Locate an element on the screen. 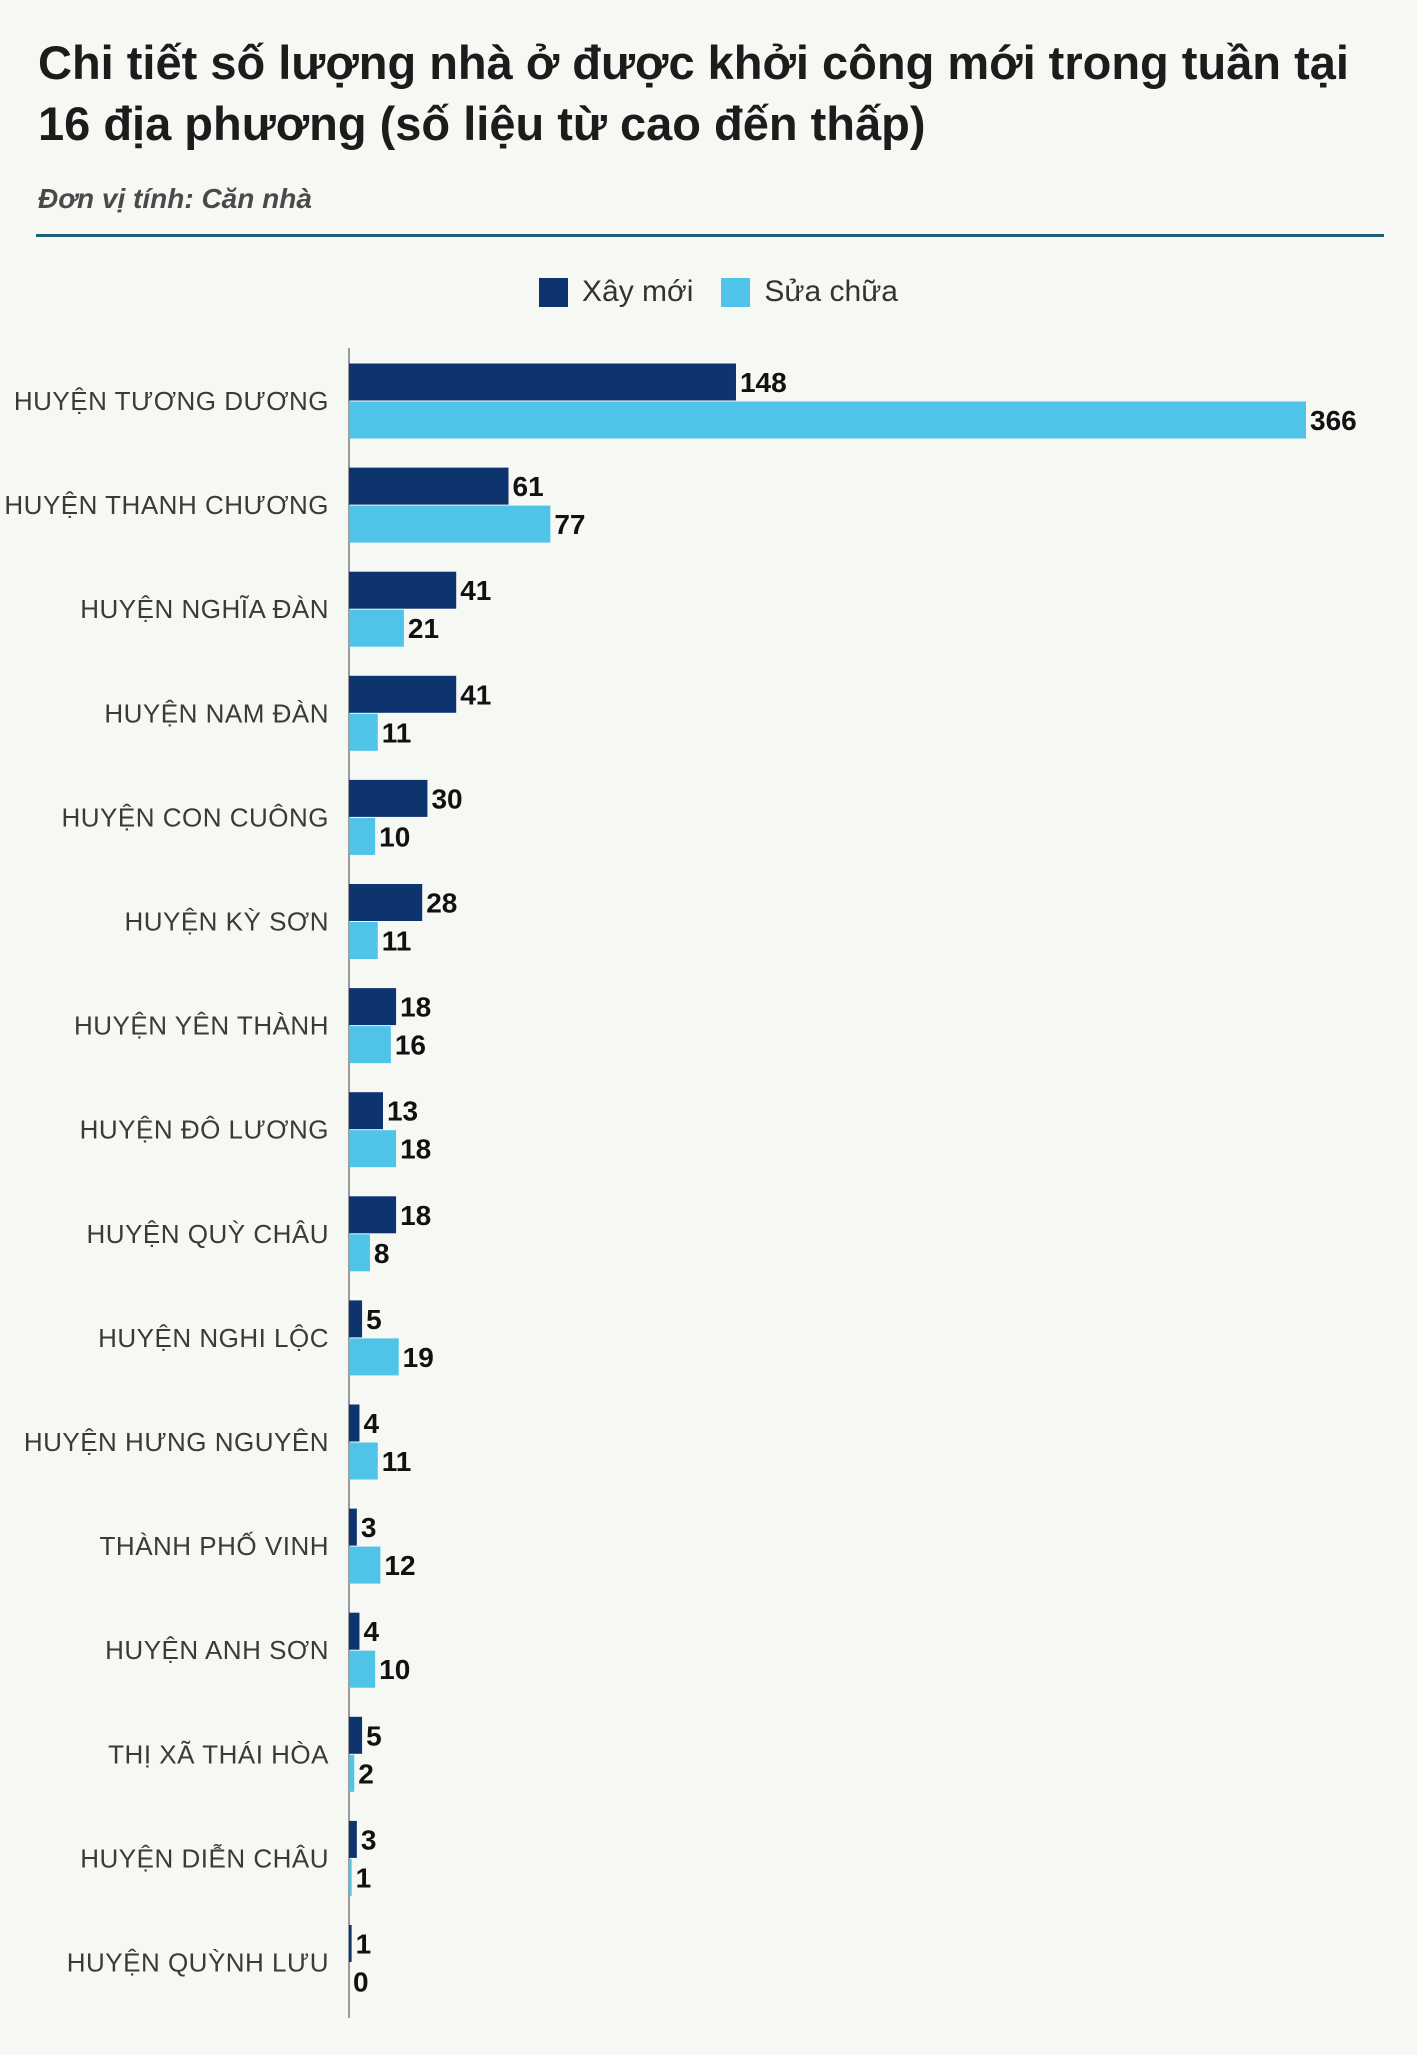 The height and width of the screenshot is (2055, 1417). legend-item-repair: Sửa chữa is located at coordinates (809, 292).